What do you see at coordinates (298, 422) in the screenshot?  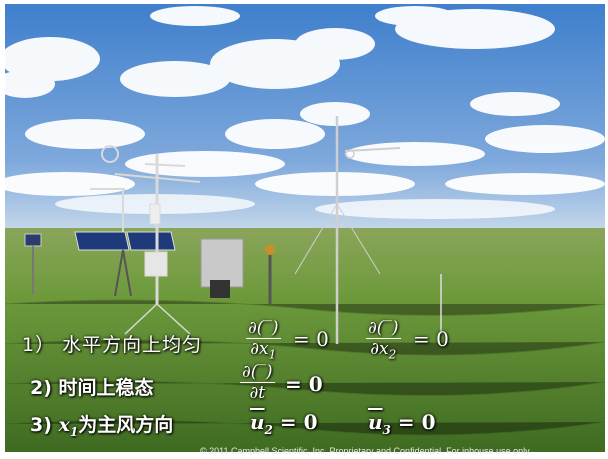 I see `u2-eq: = 0` at bounding box center [298, 422].